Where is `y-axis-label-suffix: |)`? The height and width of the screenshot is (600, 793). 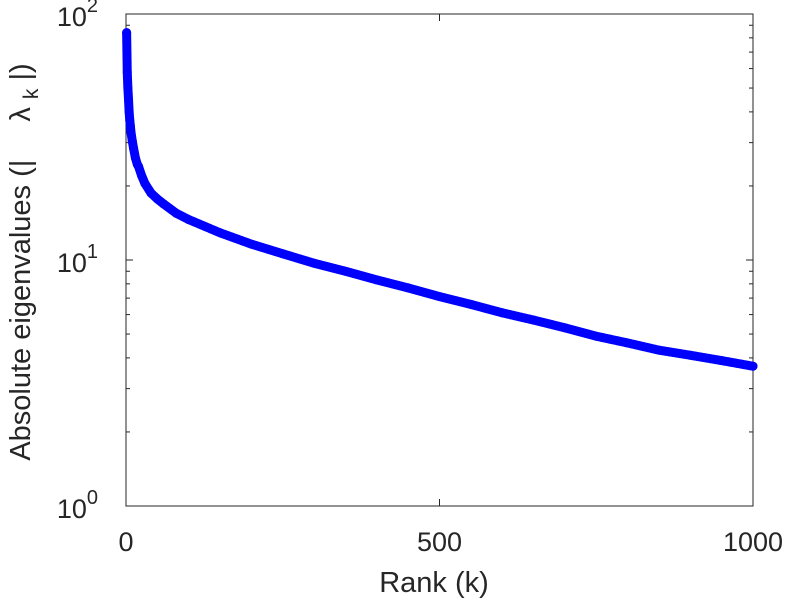
y-axis-label-suffix: |) is located at coordinates (21, 71).